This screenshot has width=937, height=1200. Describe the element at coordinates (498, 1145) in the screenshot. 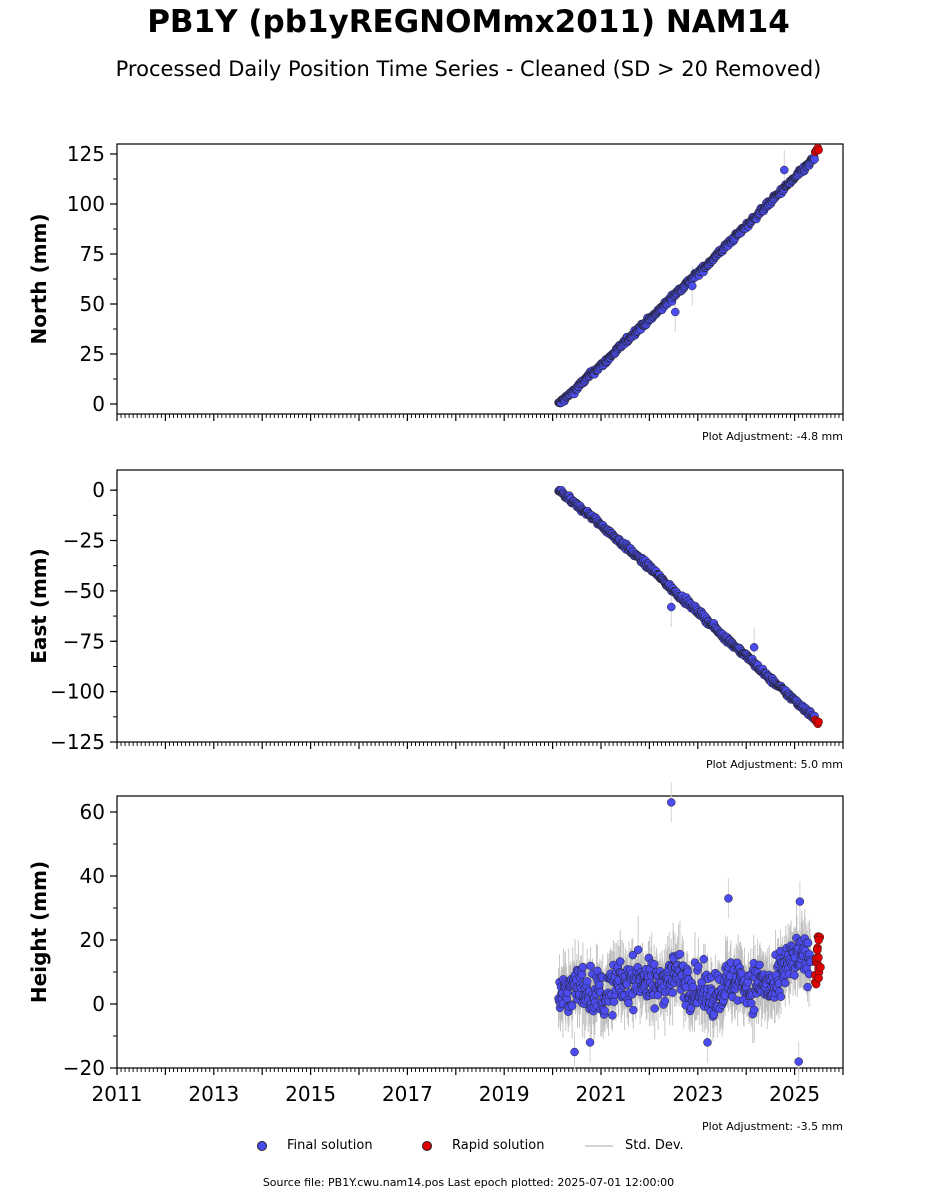

I see `legend-rapid-label: Rapid solution` at that location.